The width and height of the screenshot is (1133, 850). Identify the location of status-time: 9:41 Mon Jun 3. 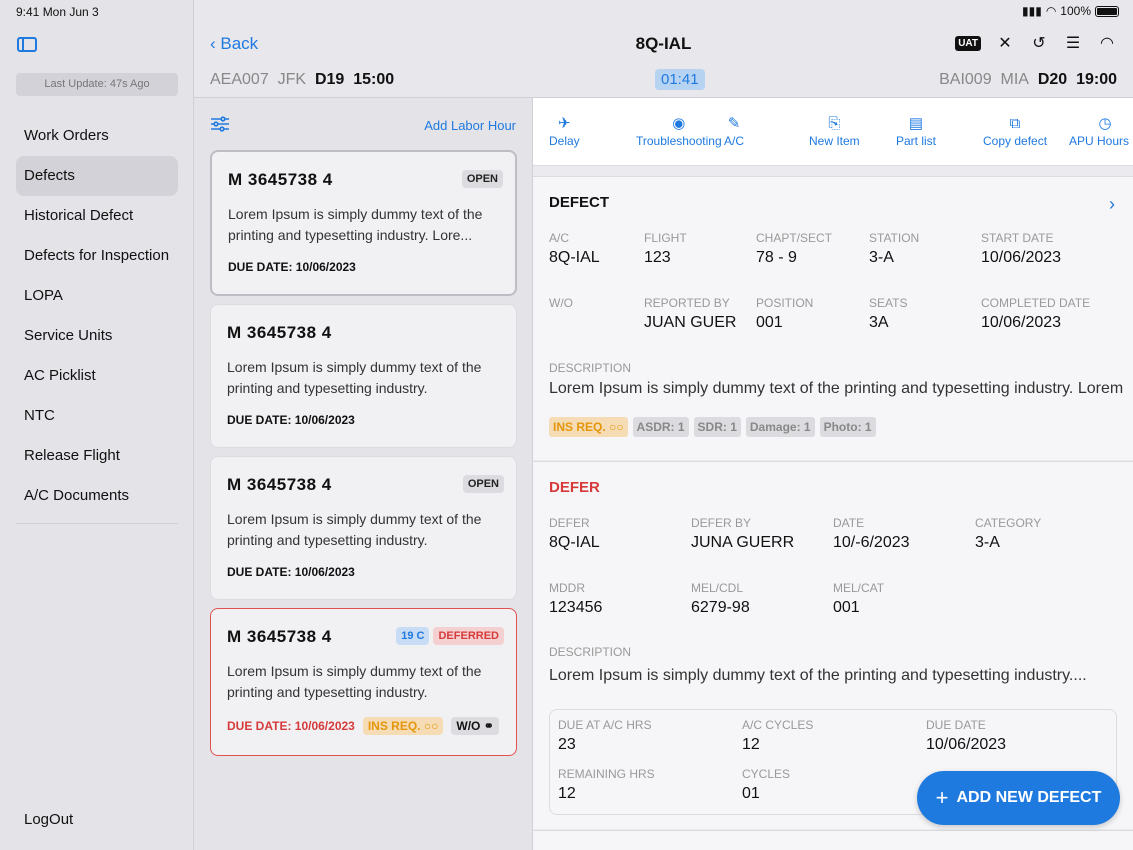
(57, 12).